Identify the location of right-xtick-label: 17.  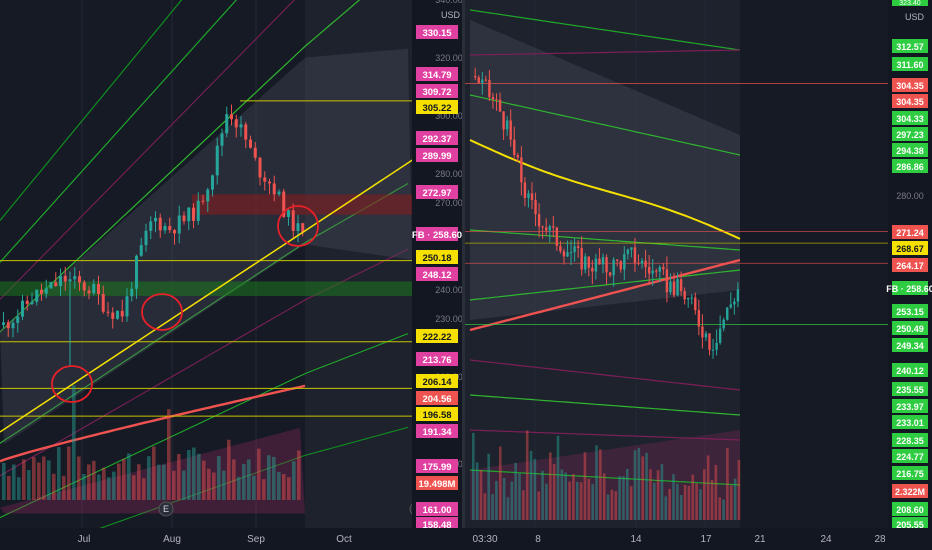
(706, 539).